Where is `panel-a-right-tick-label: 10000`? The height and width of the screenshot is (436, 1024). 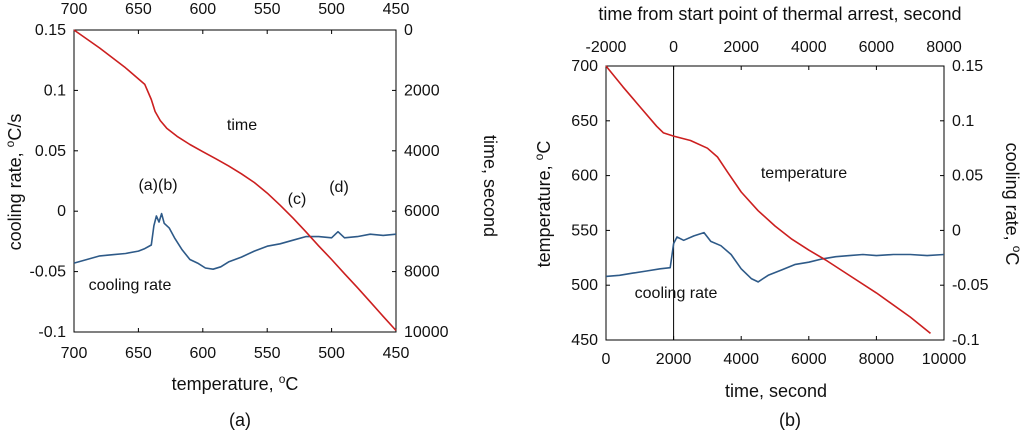 panel-a-right-tick-label: 10000 is located at coordinates (426, 332).